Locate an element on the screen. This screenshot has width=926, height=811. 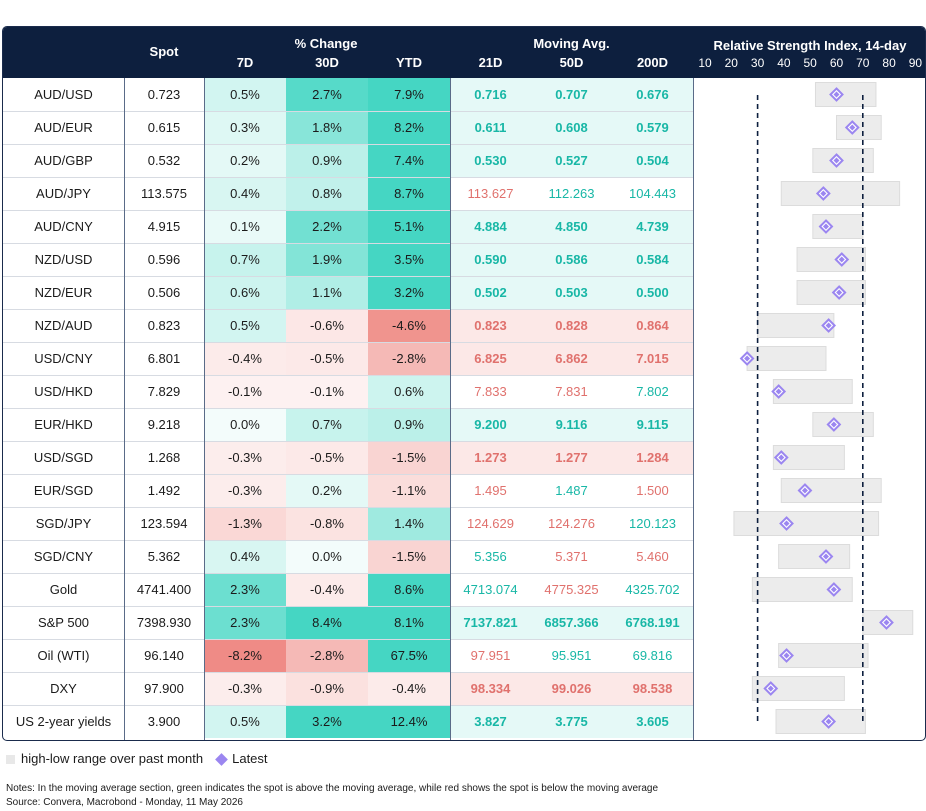
cell-spot: 96.140 is located at coordinates (164, 655).